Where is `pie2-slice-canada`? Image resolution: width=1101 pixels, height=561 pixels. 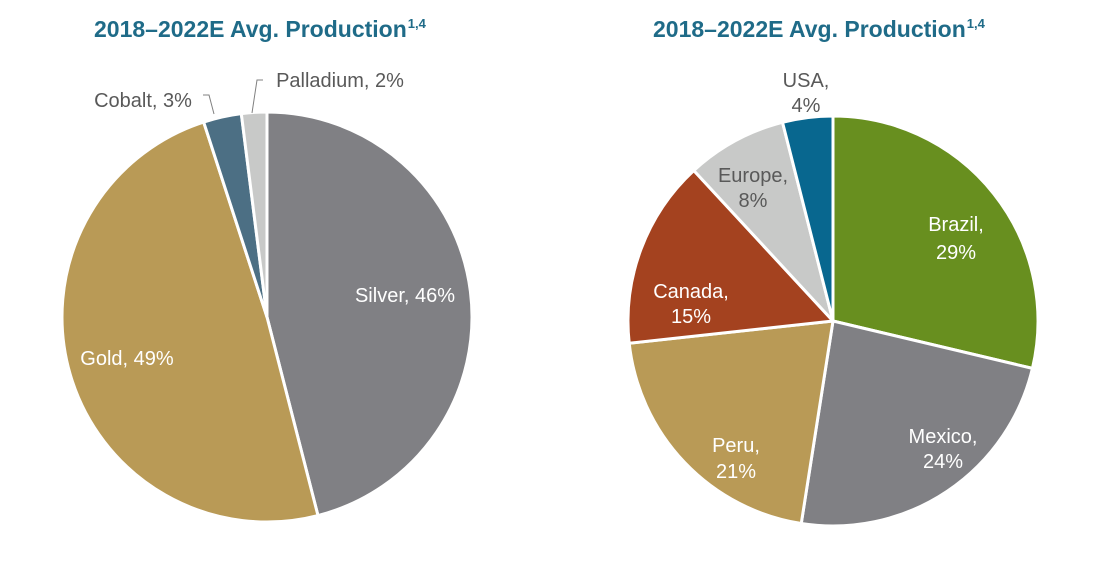
pie2-slice-canada is located at coordinates (730, 257).